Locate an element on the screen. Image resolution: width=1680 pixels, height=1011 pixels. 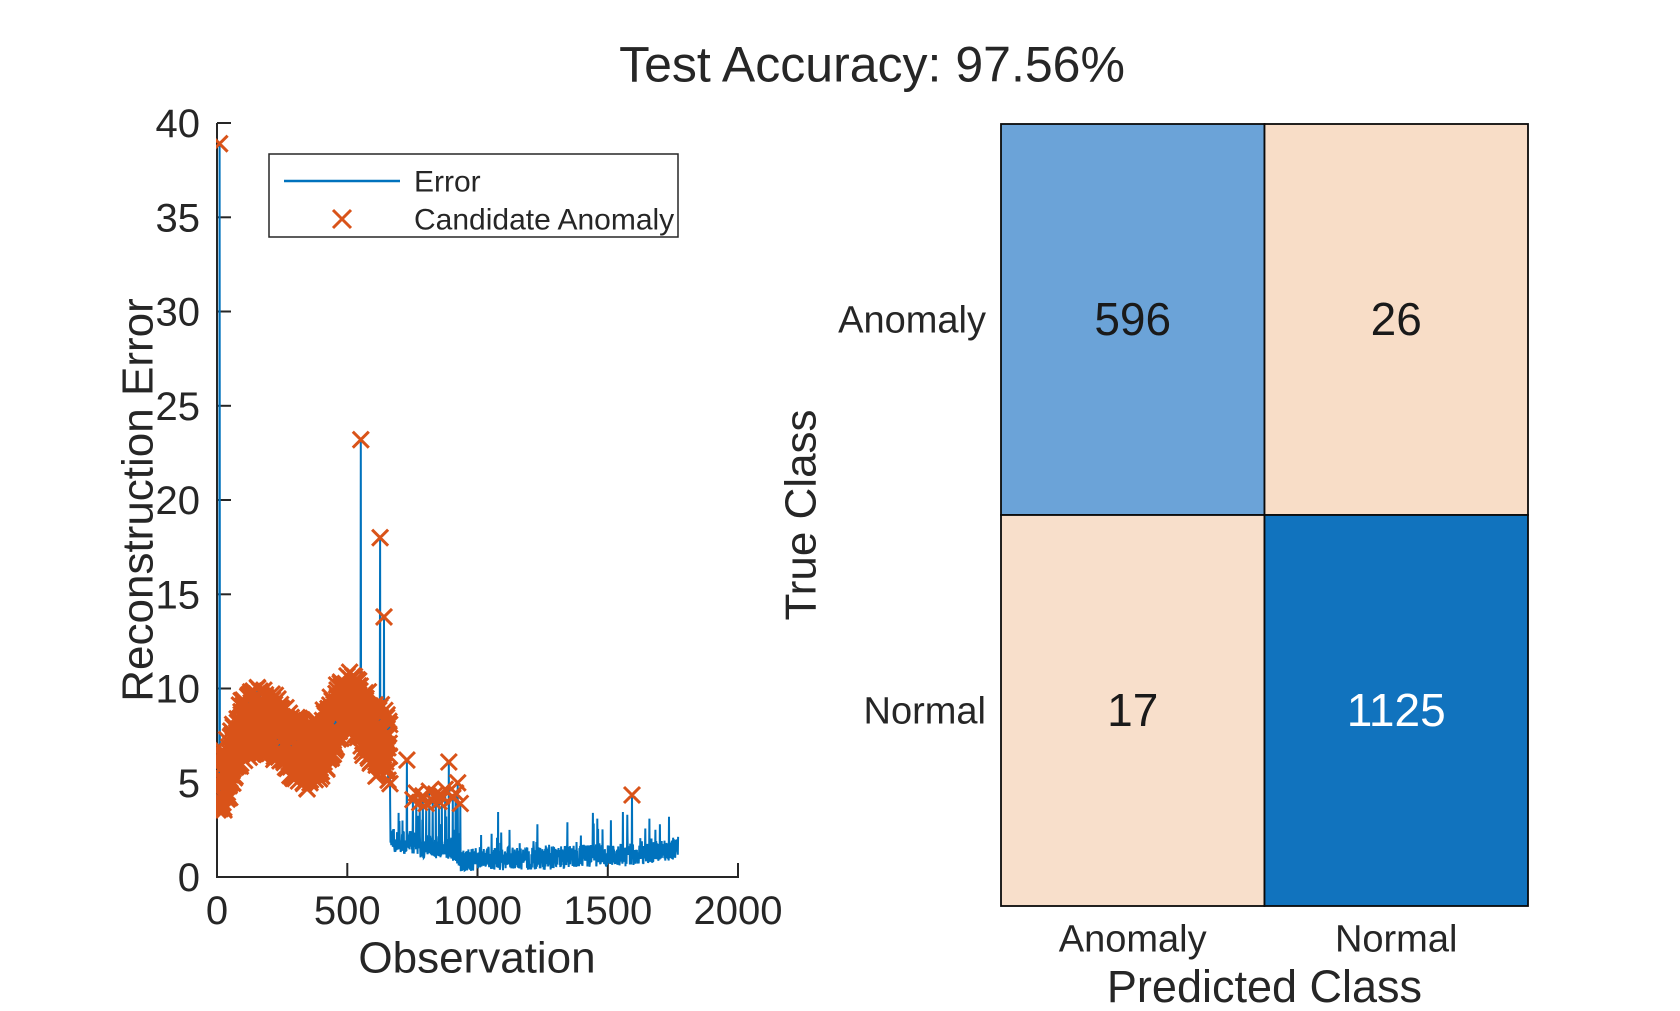
plot-legend: Error Candidate Anomaly is located at coordinates (473, 195).